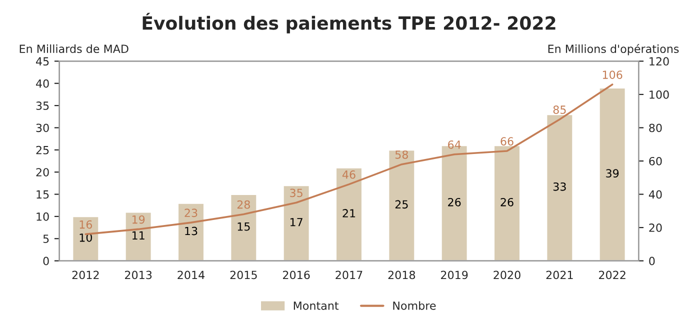 This screenshot has height=322, width=698. Describe the element at coordinates (613, 50) in the screenshot. I see `y2-axis-title: En Millions d'opérations` at that location.